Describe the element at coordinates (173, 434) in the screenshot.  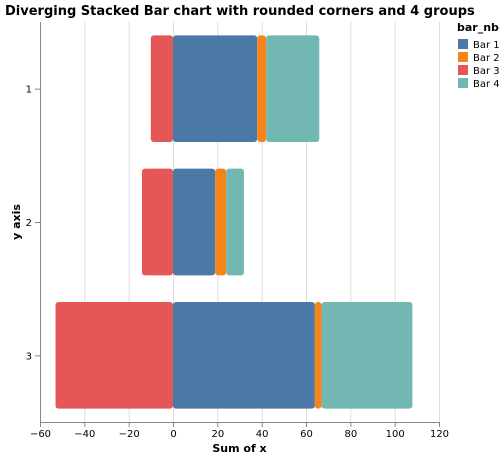
I see `x-tick-label: 0` at that location.